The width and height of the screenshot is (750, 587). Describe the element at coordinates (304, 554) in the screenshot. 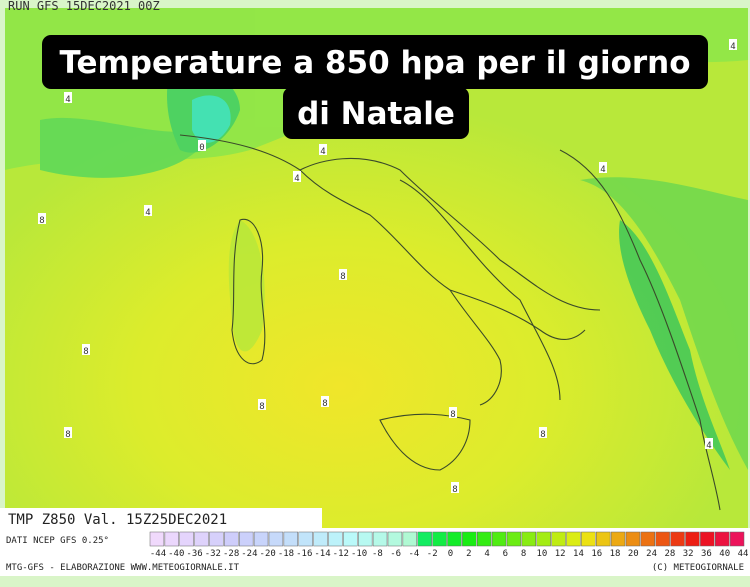

I see `scale-label: -16` at that location.